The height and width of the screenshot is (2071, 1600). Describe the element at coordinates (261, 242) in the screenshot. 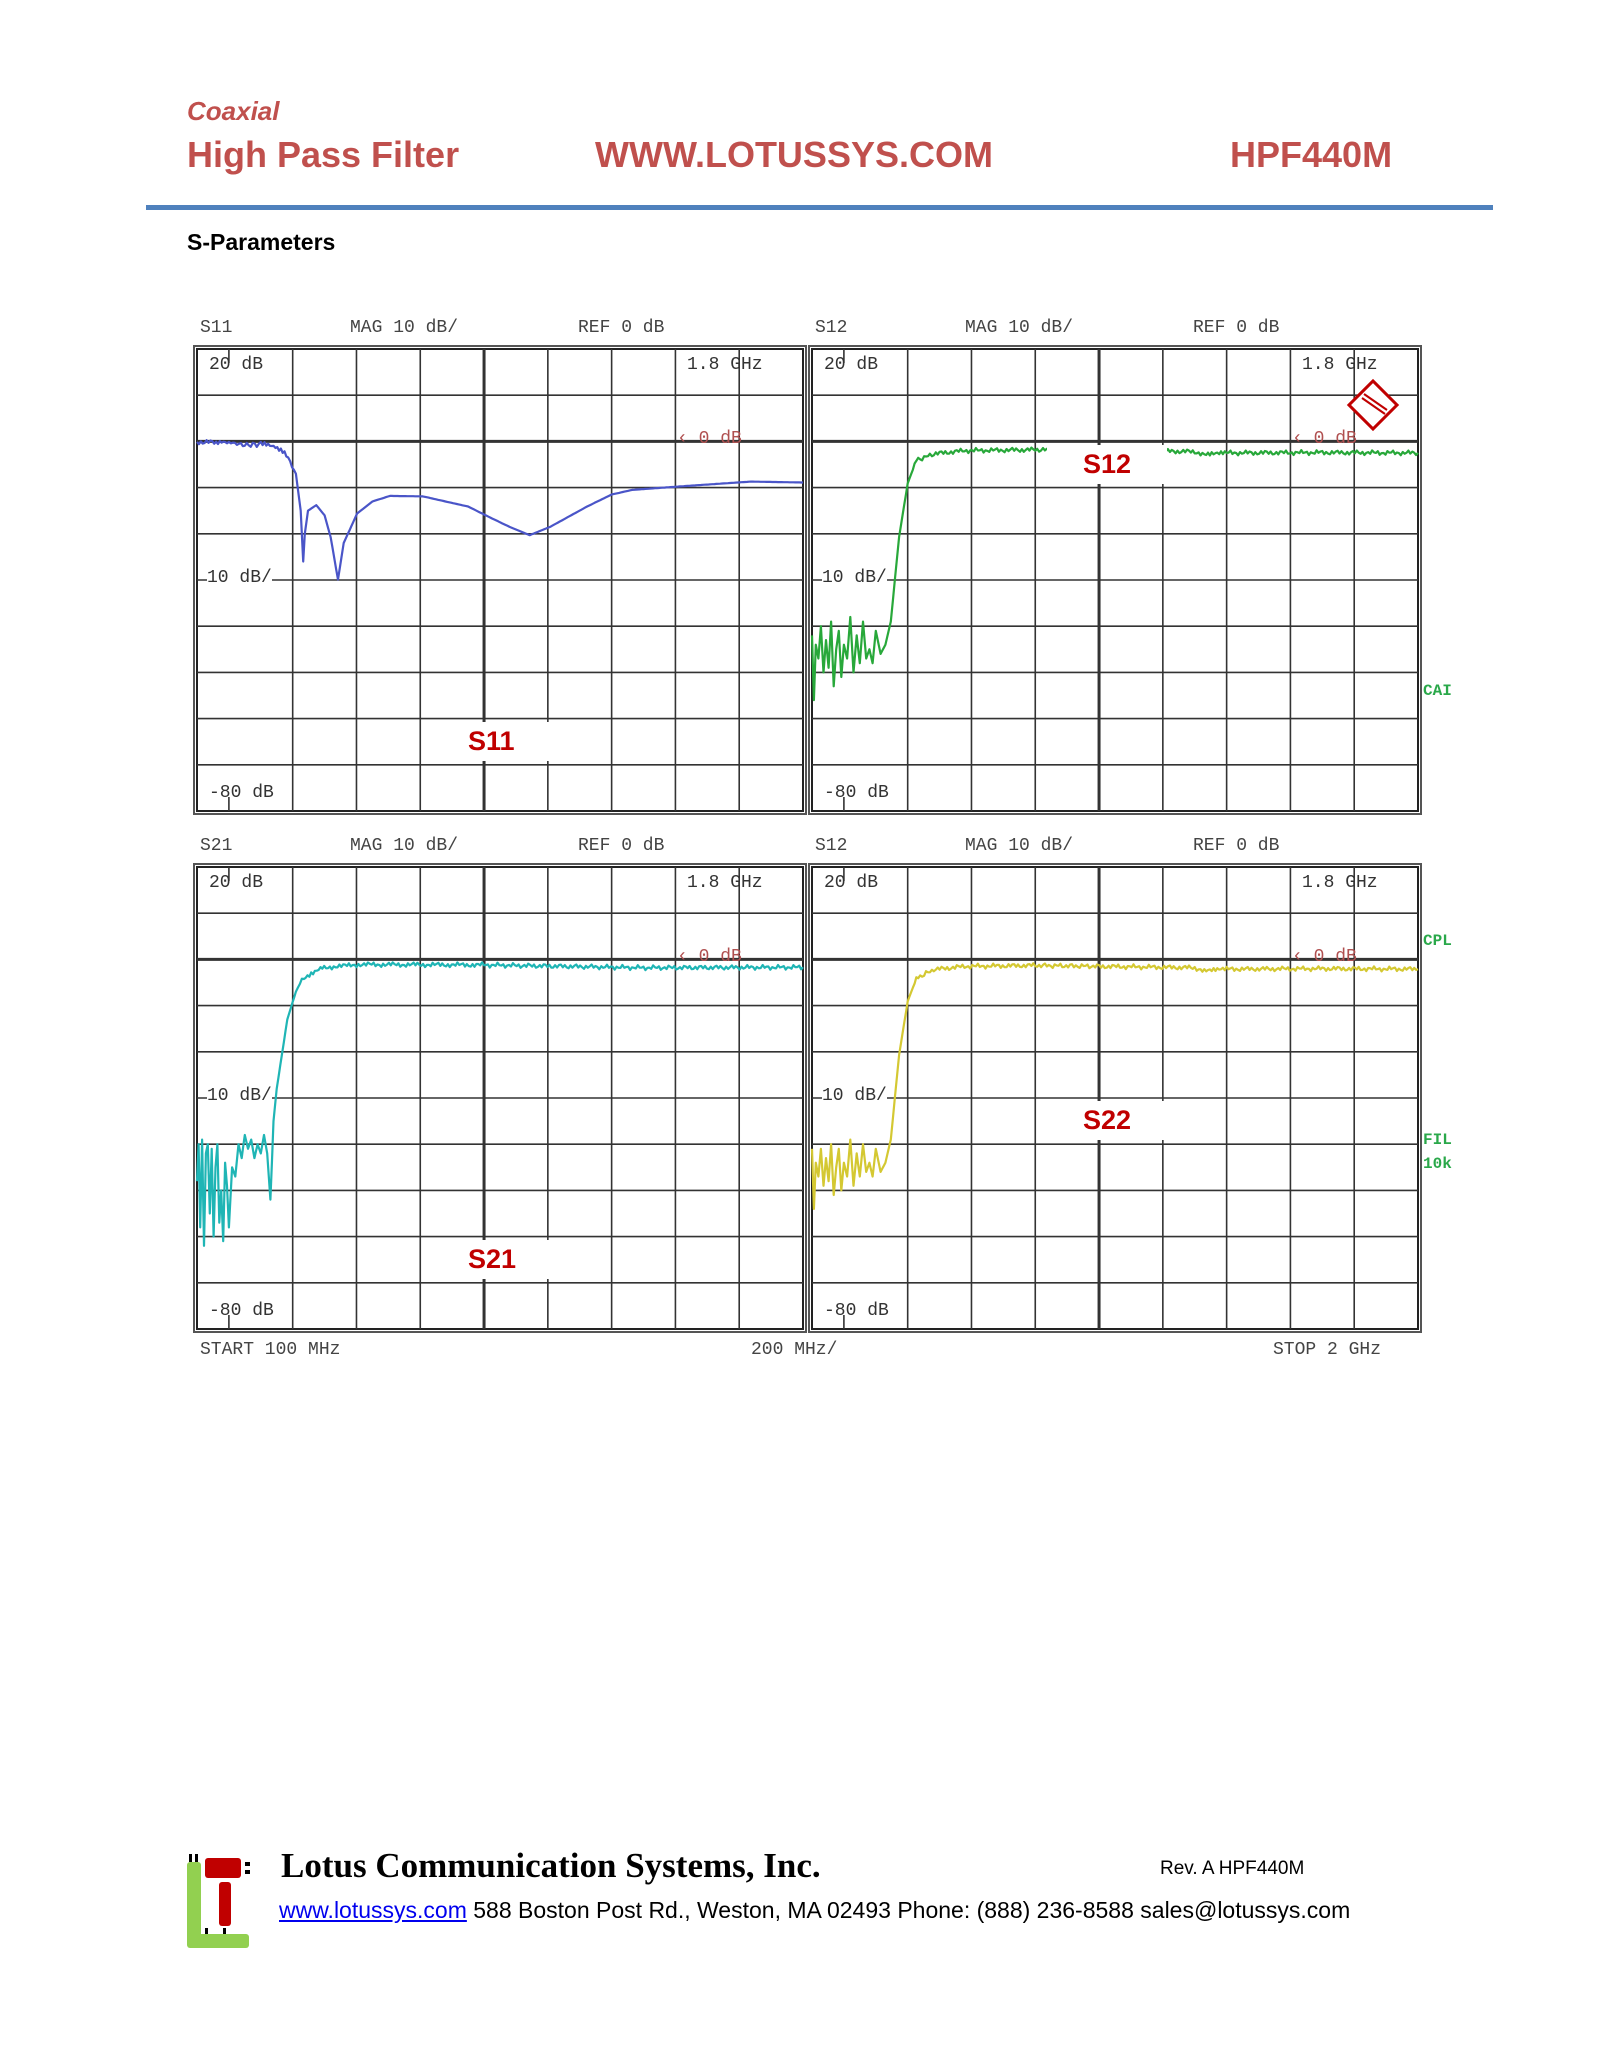

I see `section-title: S-Parameters` at that location.